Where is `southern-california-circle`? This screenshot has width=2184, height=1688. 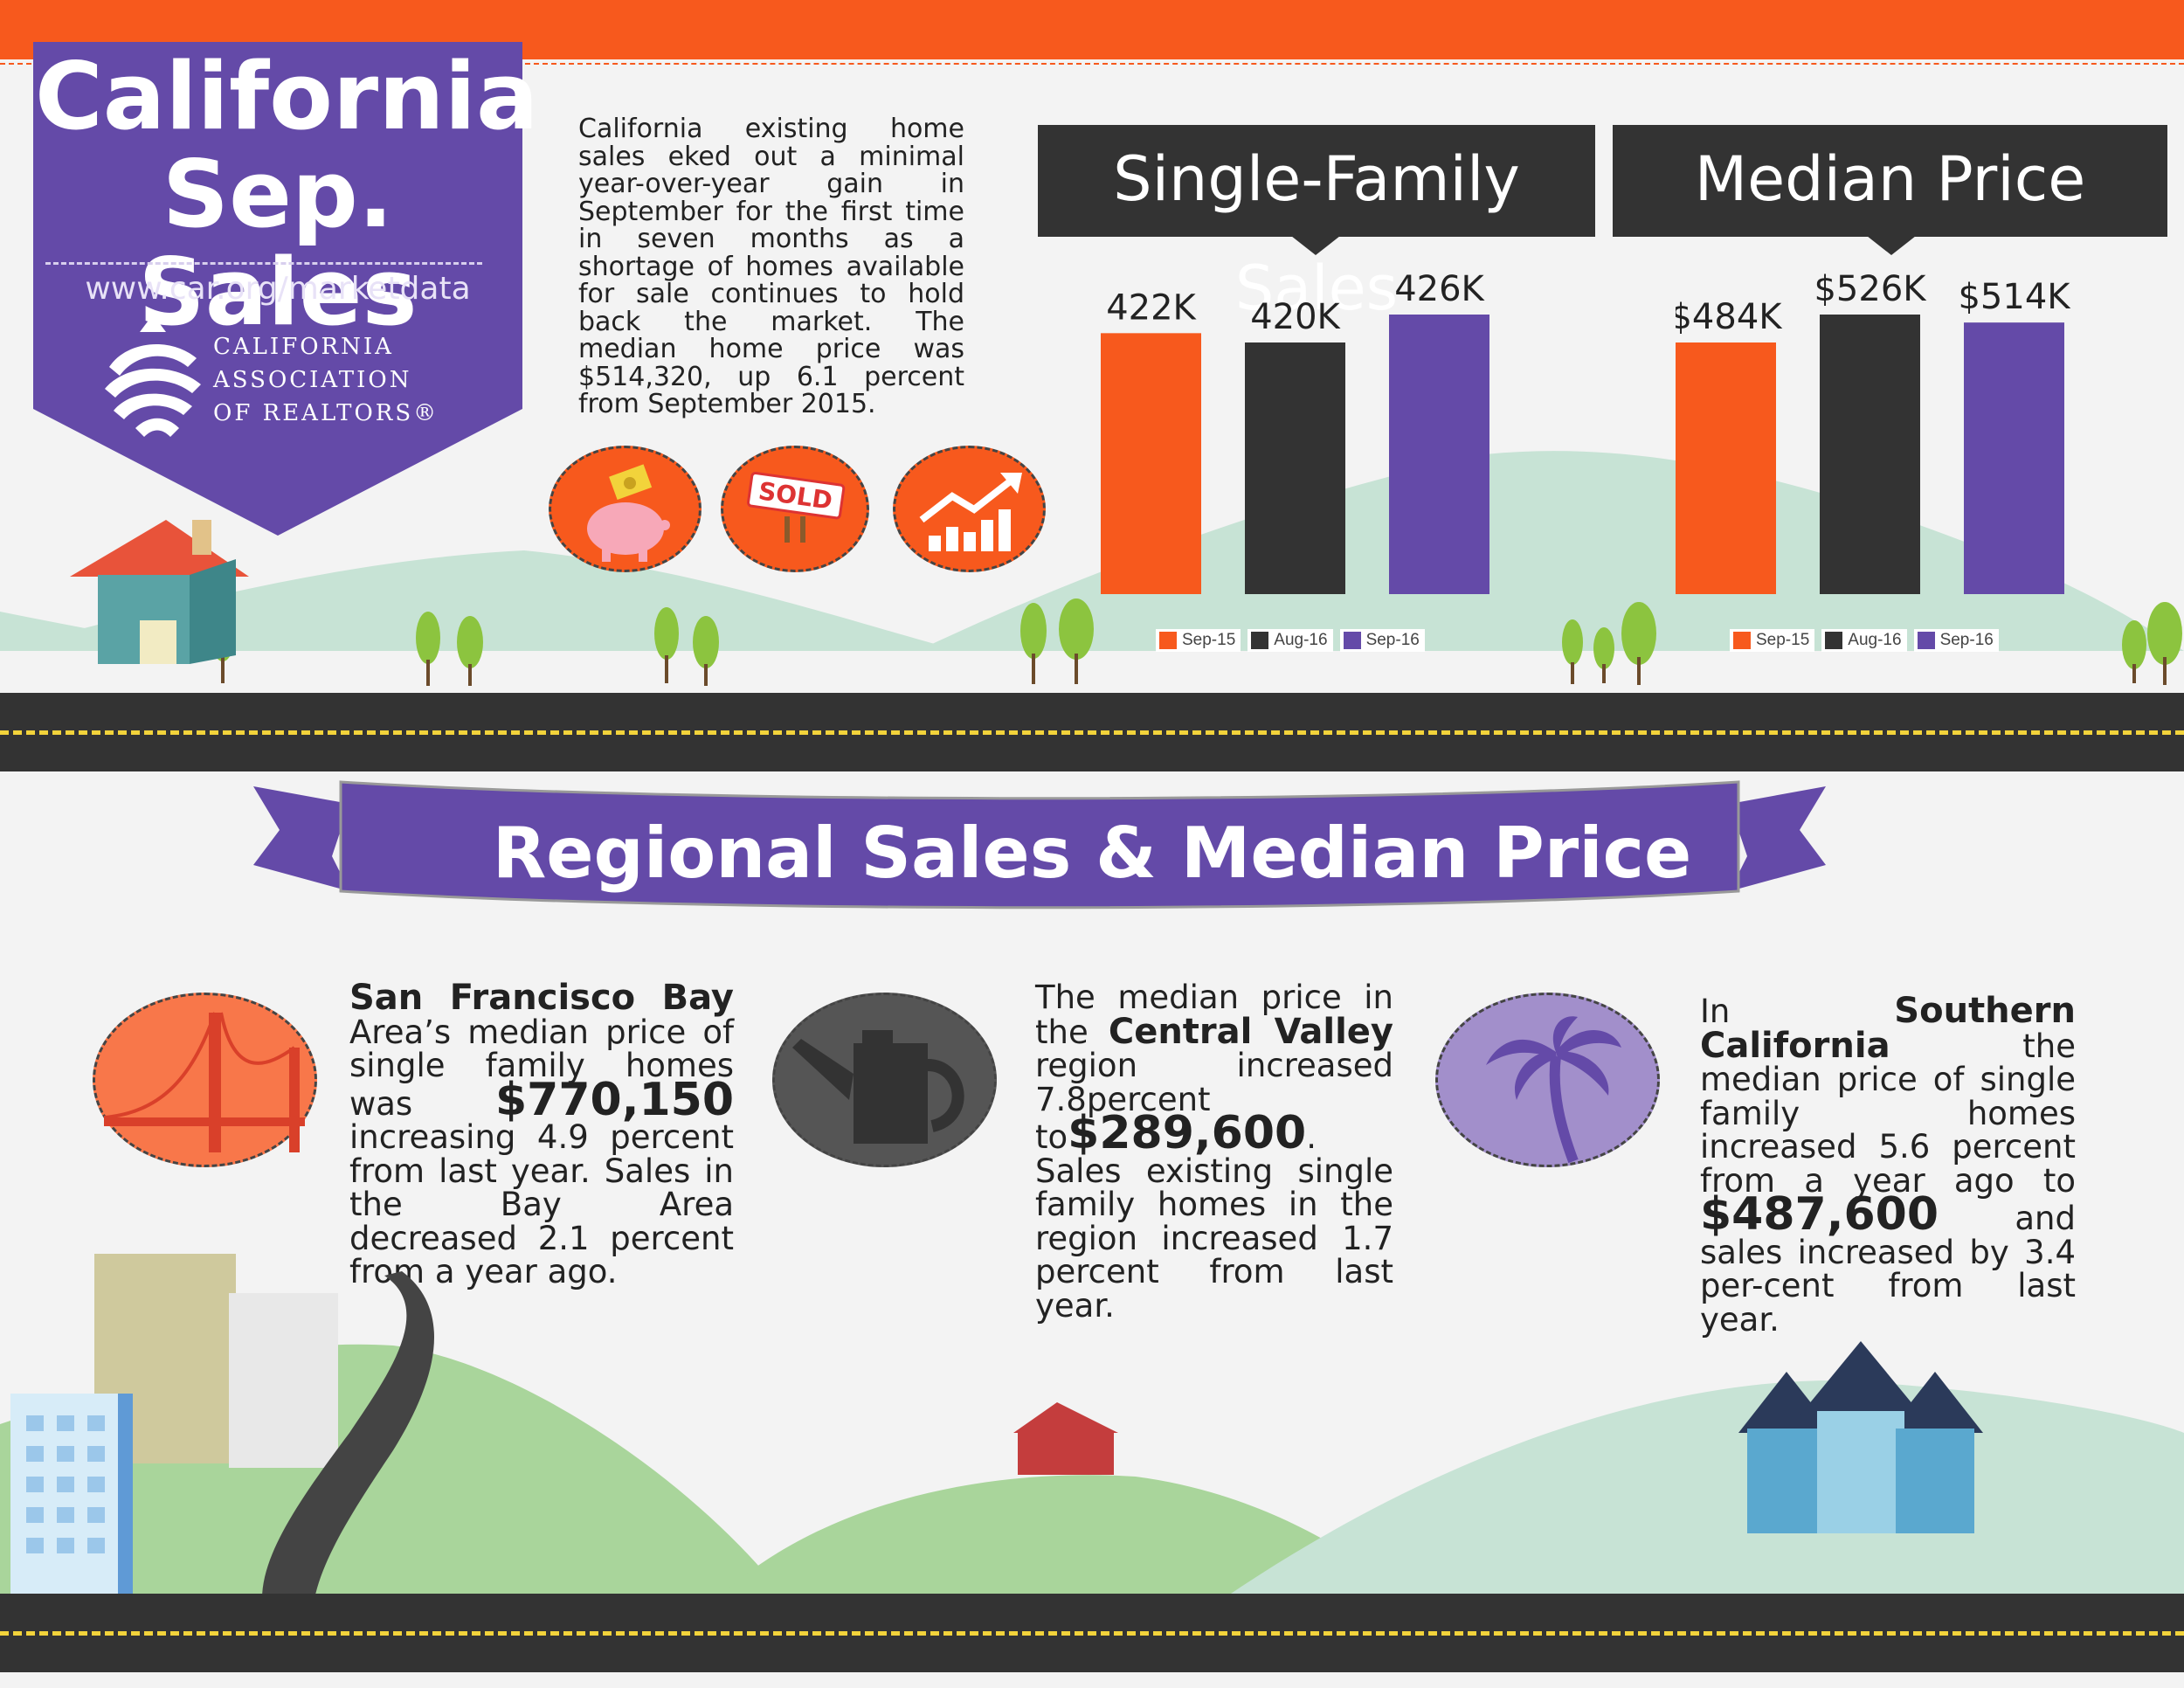 southern-california-circle is located at coordinates (1547, 1080).